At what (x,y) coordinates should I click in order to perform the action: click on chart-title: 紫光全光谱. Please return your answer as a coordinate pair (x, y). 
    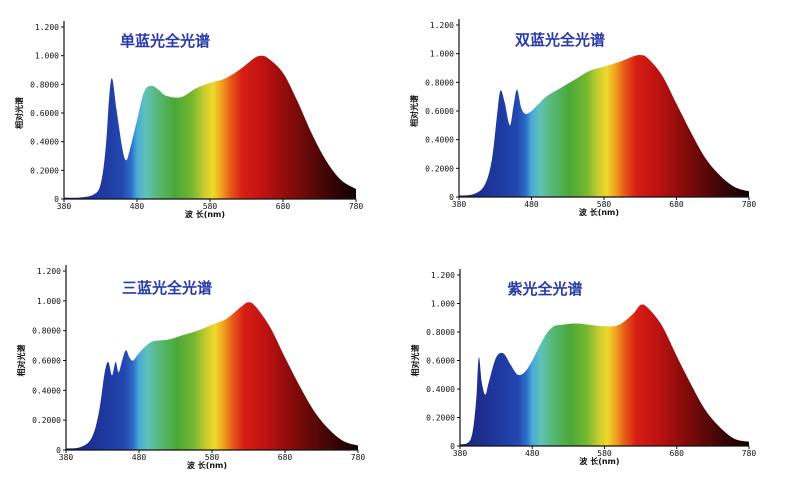
    Looking at the image, I should click on (544, 289).